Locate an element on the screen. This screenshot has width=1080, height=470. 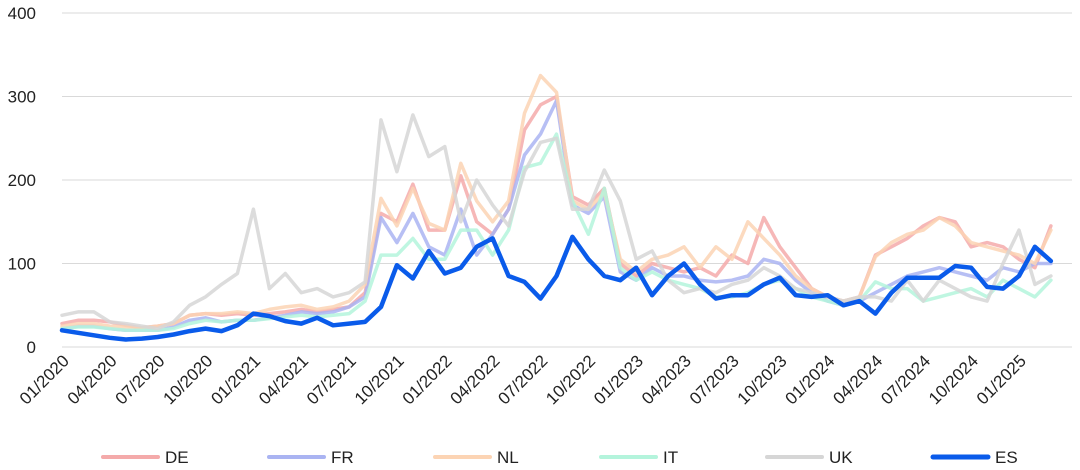
y-tick-label: 100 is located at coordinates (22, 264).